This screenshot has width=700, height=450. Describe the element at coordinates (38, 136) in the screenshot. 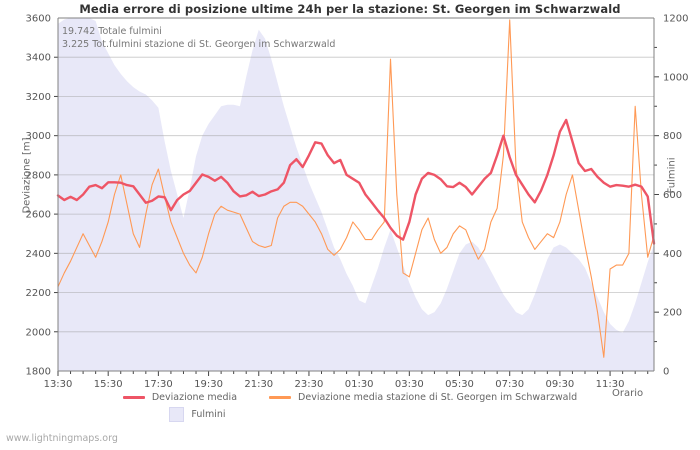

I see `svg-text: 3000` at that location.